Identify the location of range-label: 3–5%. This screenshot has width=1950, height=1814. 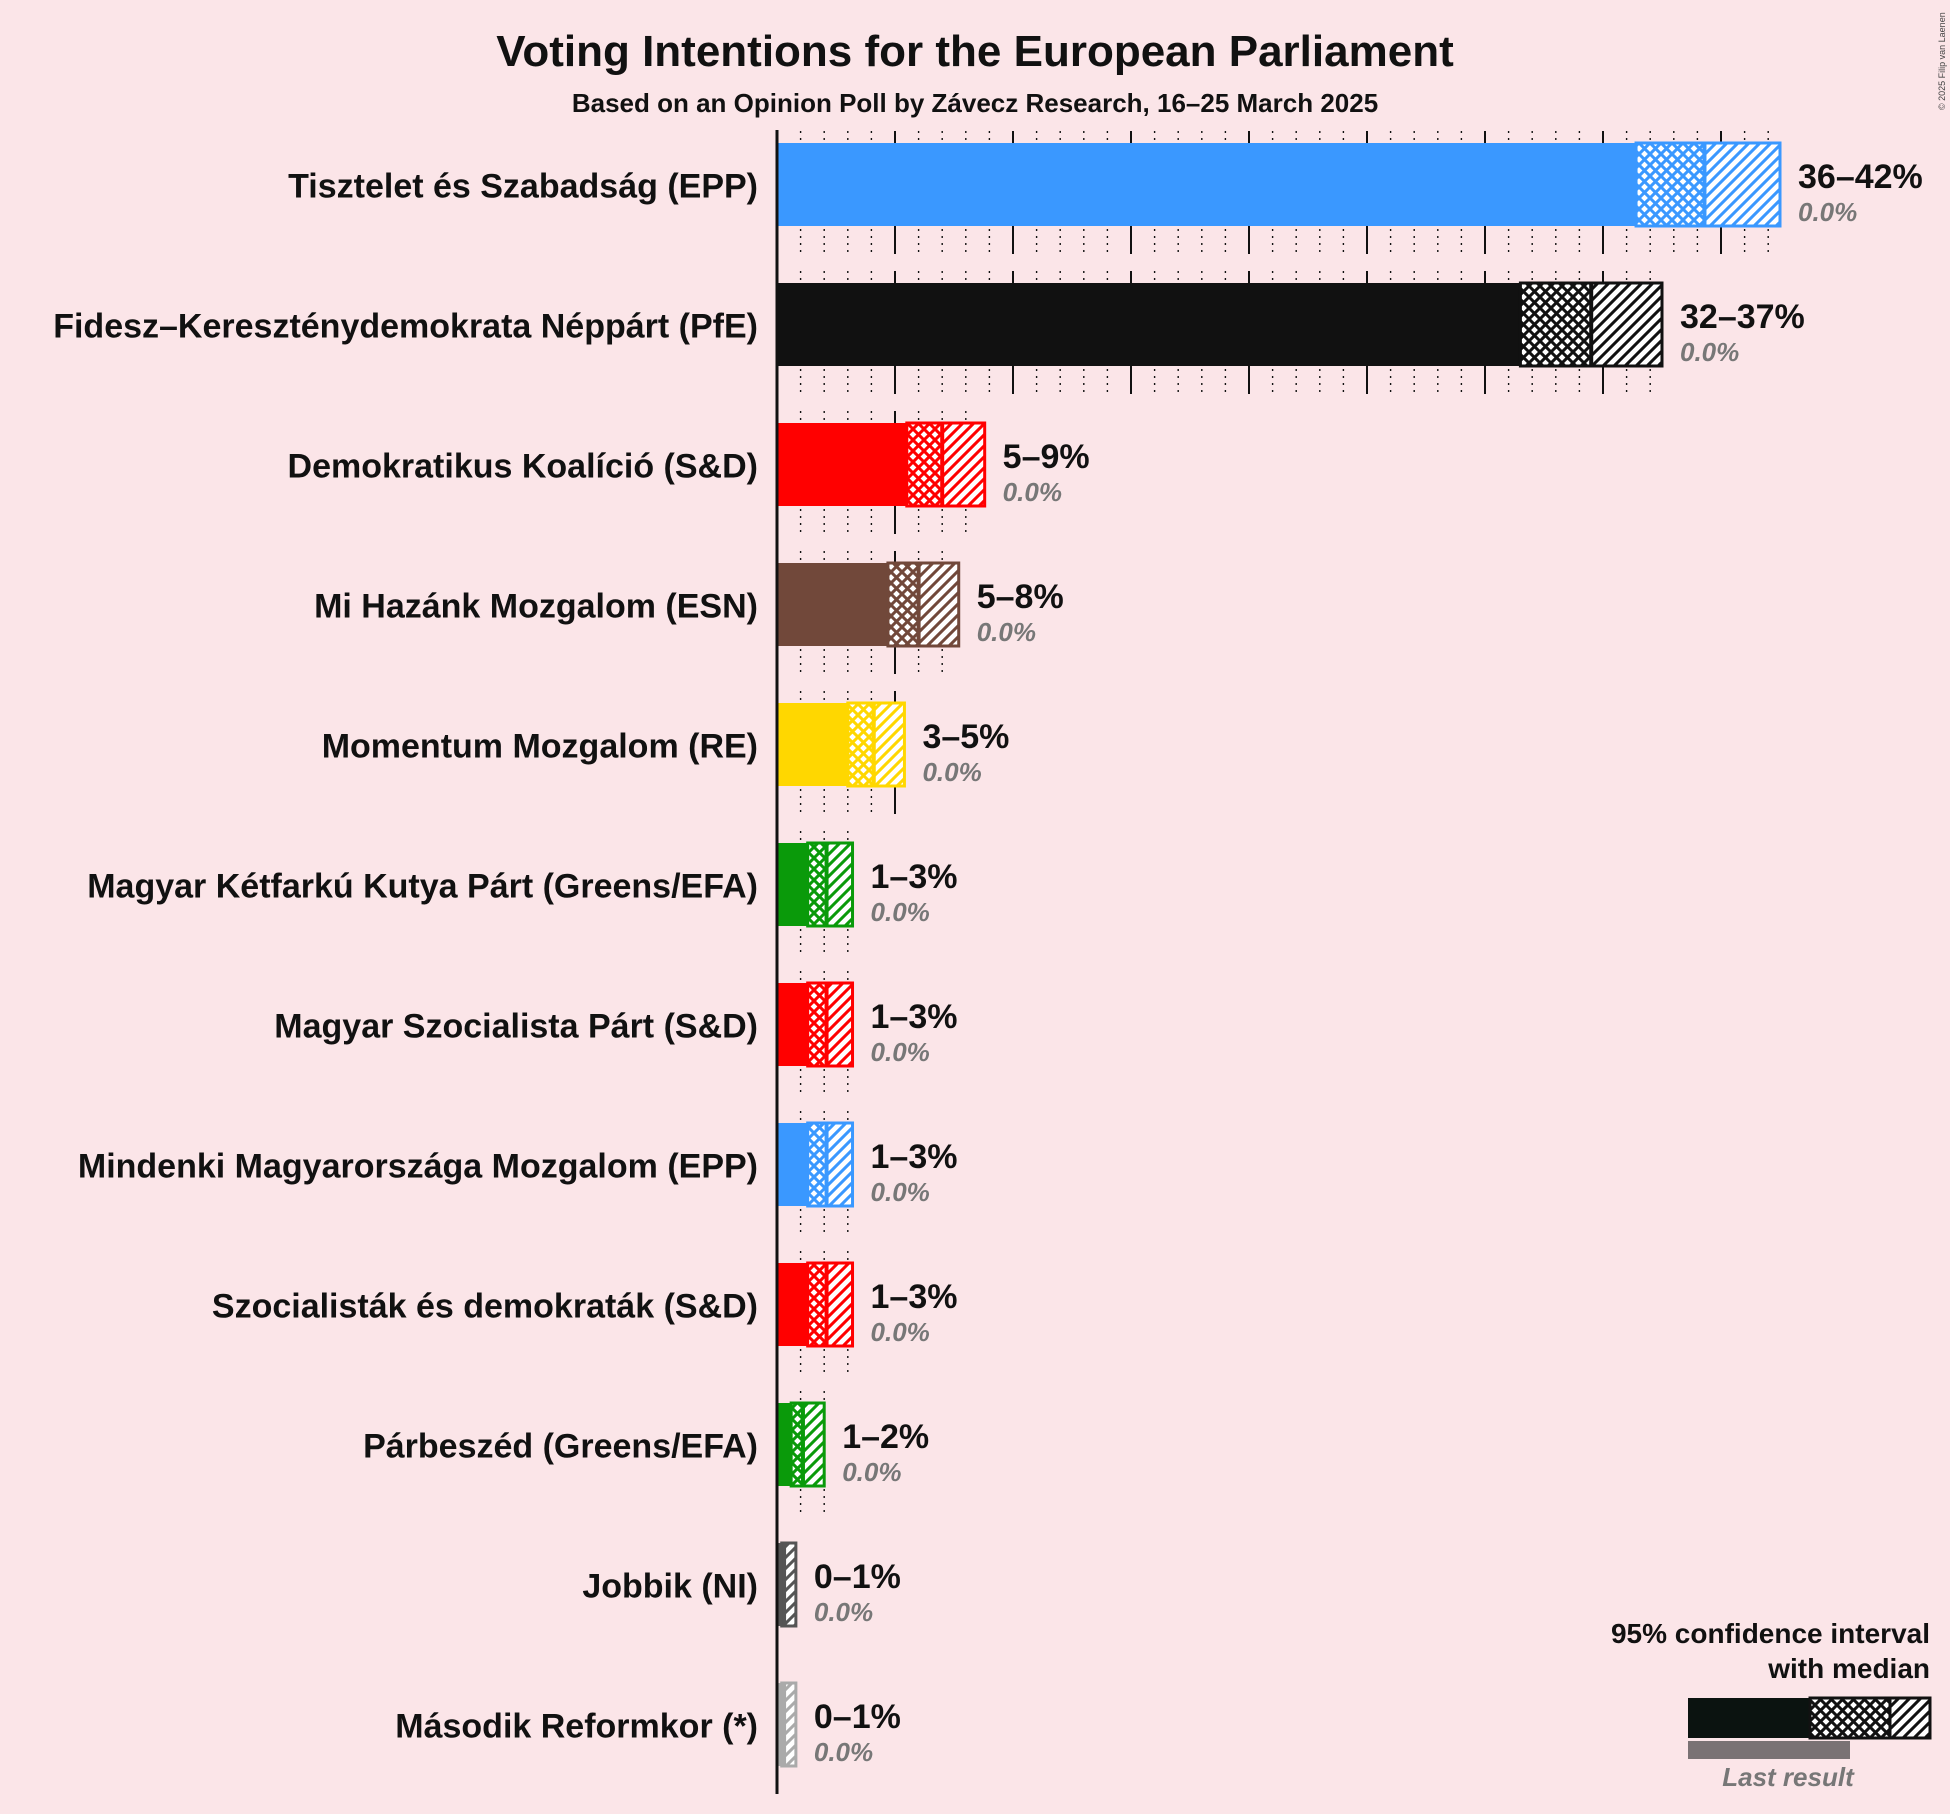
(965, 737).